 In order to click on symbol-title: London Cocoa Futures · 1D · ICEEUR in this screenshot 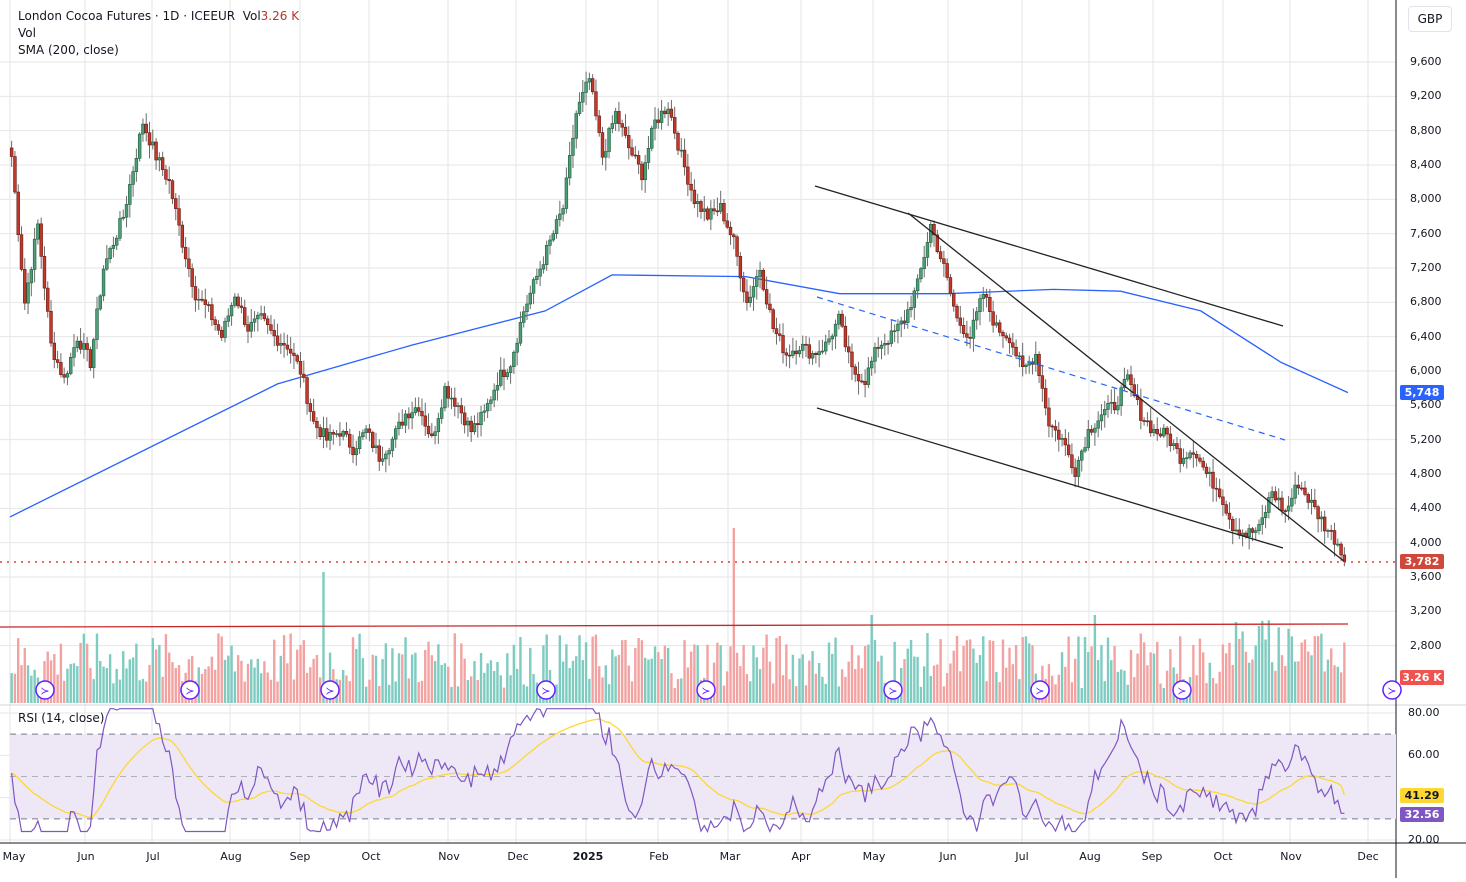, I will do `click(127, 16)`.